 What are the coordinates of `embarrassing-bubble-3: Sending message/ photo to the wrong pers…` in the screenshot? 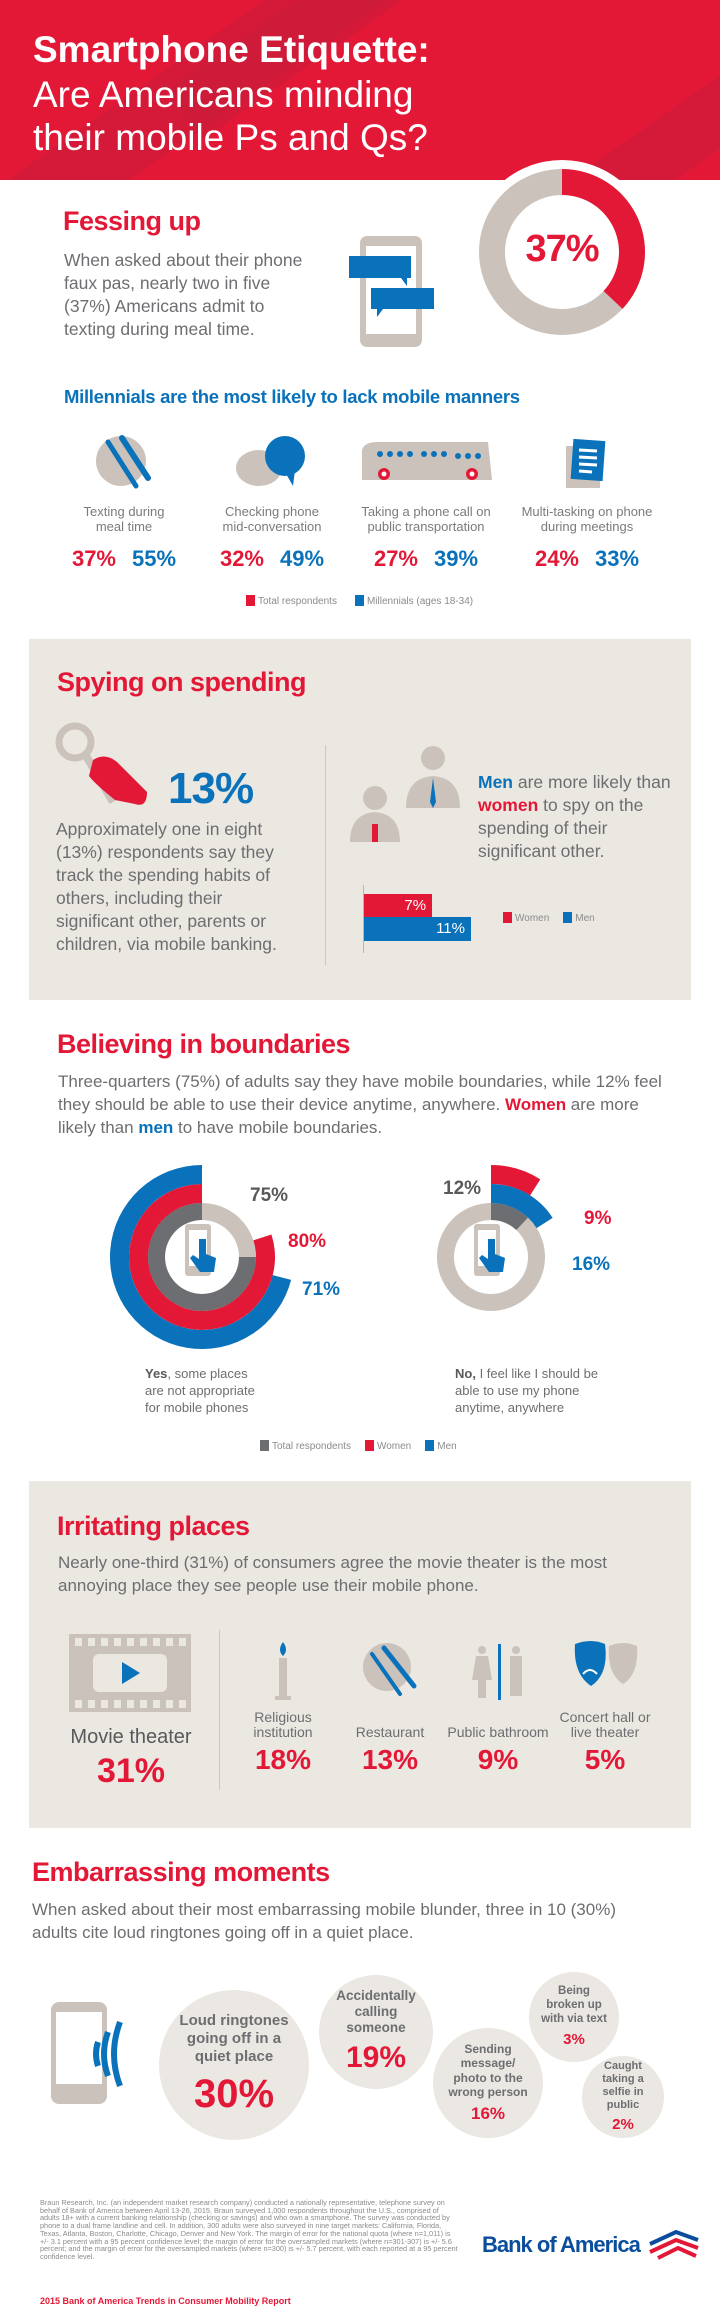 It's located at (488, 2083).